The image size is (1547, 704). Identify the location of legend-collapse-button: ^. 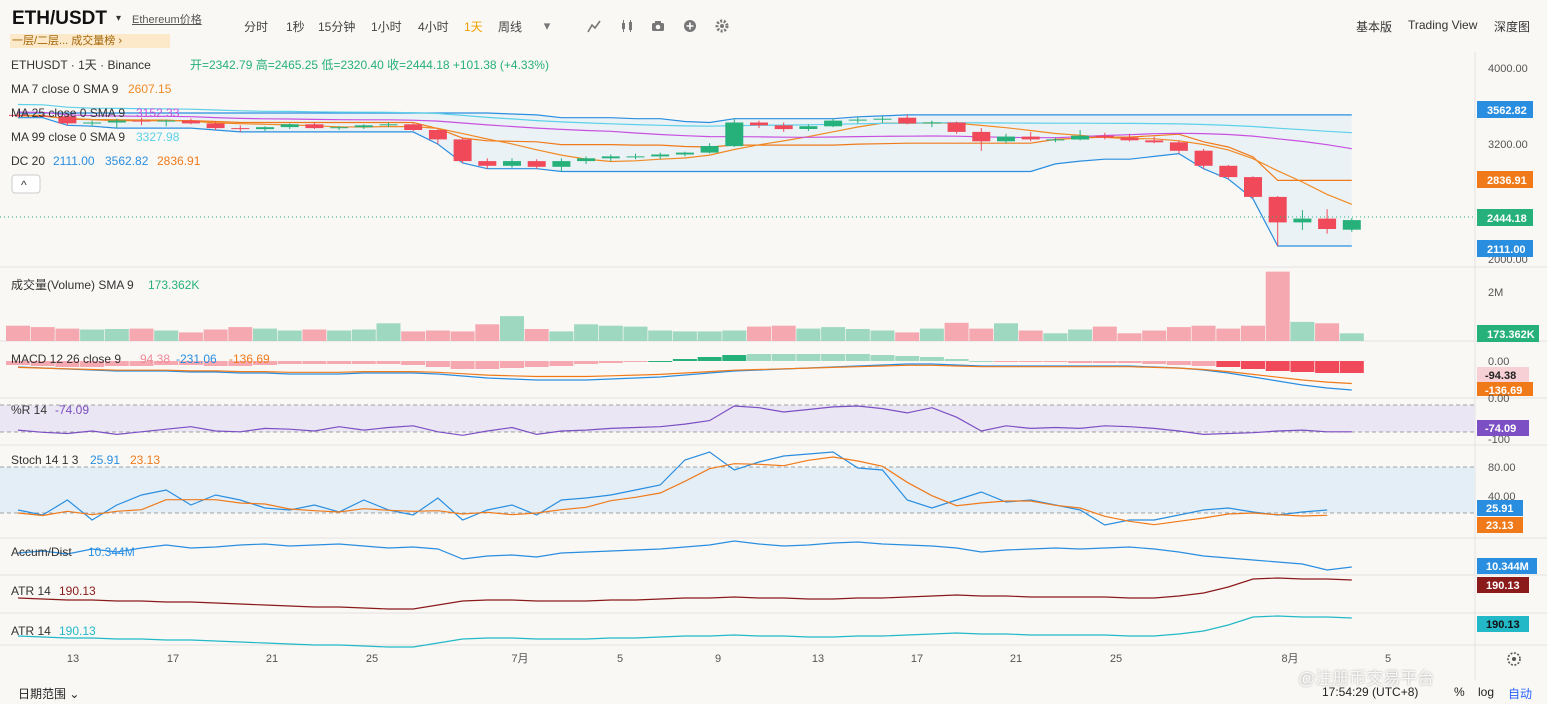
(26, 184).